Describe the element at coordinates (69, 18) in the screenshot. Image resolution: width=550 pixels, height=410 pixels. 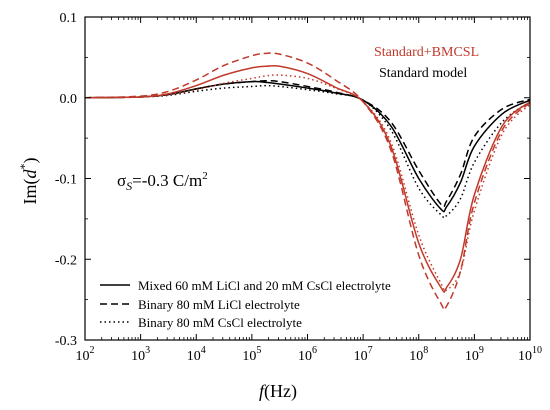
I see `y-tick-label: 0.1` at that location.